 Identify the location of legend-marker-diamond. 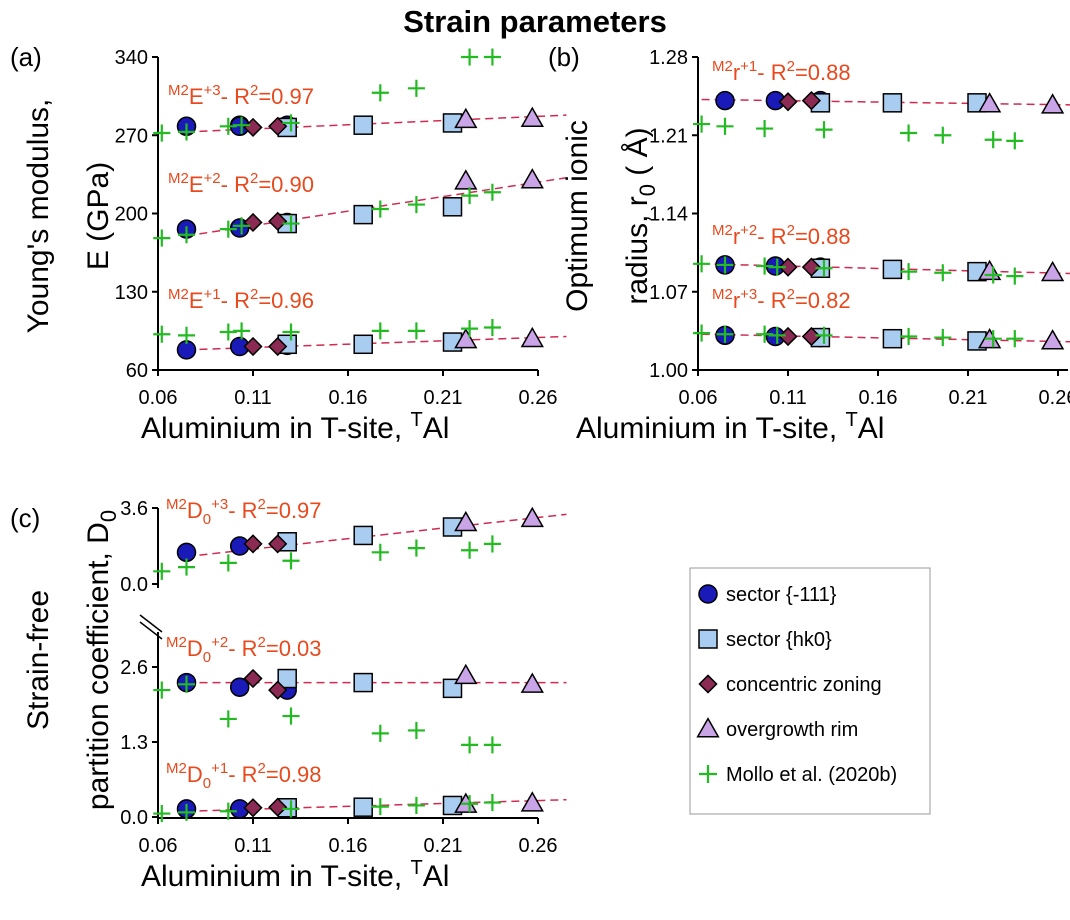
(708, 684).